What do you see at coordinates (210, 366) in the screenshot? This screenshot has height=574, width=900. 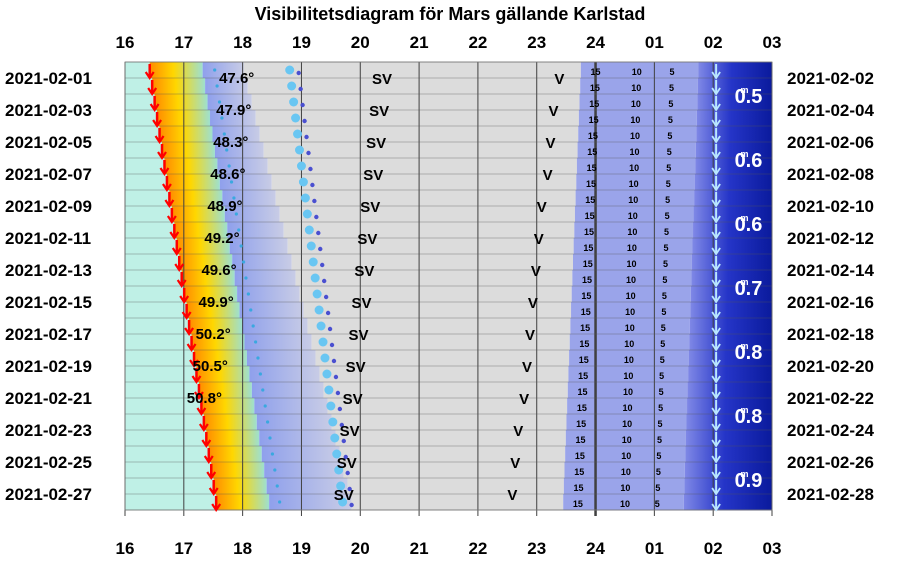 I see `altitude-label: 50.5°` at bounding box center [210, 366].